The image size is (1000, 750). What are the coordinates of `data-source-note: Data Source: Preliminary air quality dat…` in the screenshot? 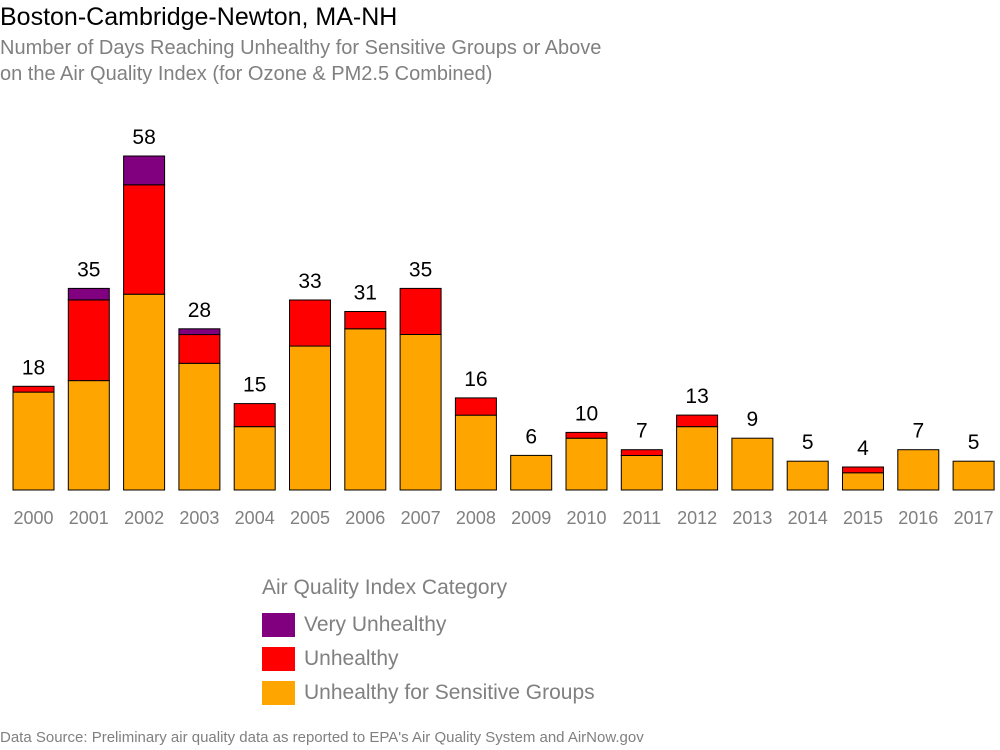 It's located at (322, 737).